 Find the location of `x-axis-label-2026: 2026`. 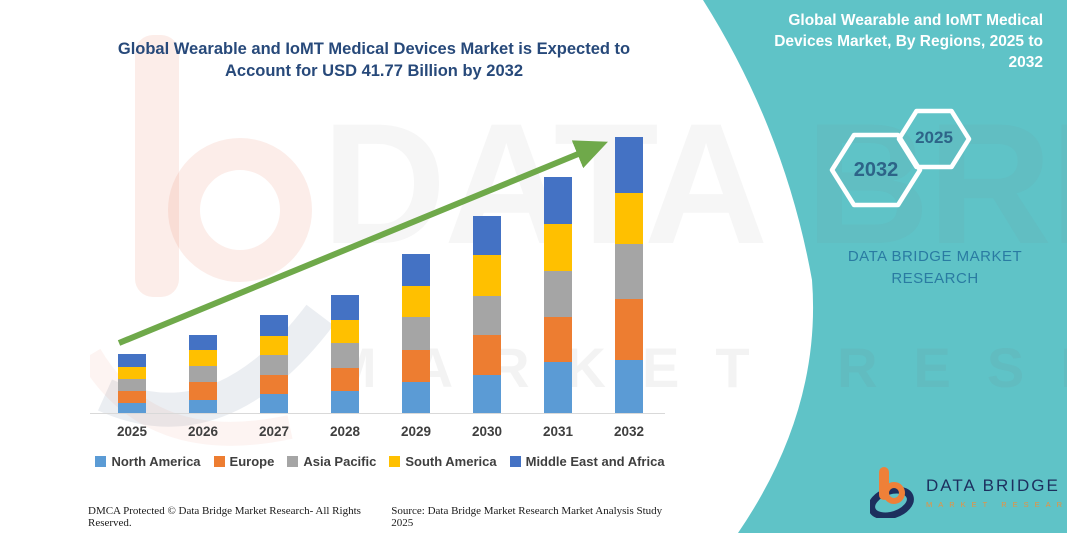

x-axis-label-2026: 2026 is located at coordinates (203, 431).